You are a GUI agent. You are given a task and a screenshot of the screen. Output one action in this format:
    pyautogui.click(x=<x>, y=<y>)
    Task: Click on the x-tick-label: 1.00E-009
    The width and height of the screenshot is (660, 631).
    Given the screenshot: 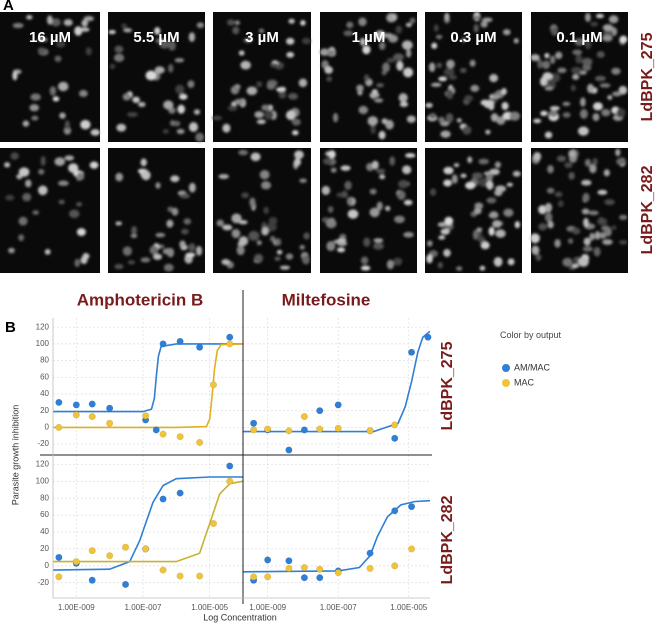 What is the action you would take?
    pyautogui.click(x=76, y=607)
    